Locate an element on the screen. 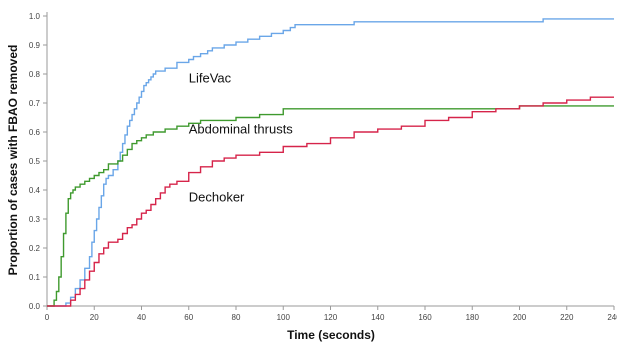  x-tick-label: 60 is located at coordinates (188, 317).